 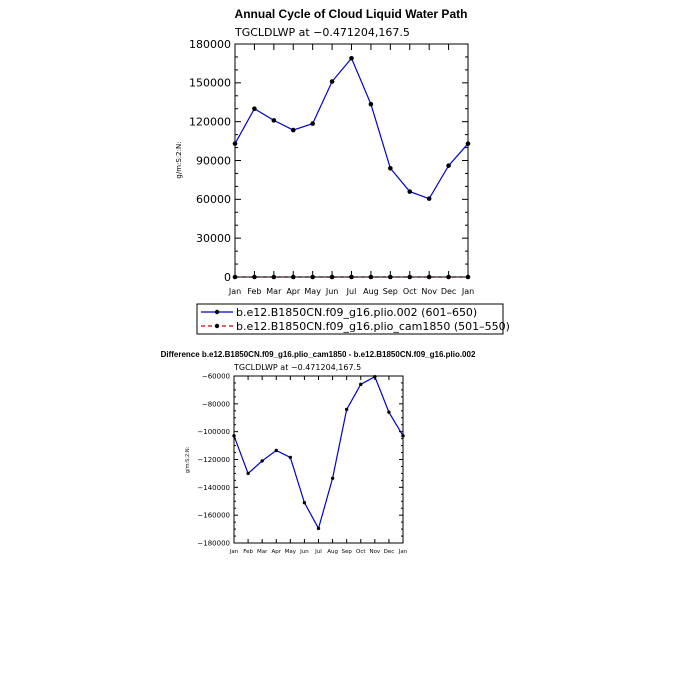 I want to click on ytick-label: −100000, so click(x=213, y=432).